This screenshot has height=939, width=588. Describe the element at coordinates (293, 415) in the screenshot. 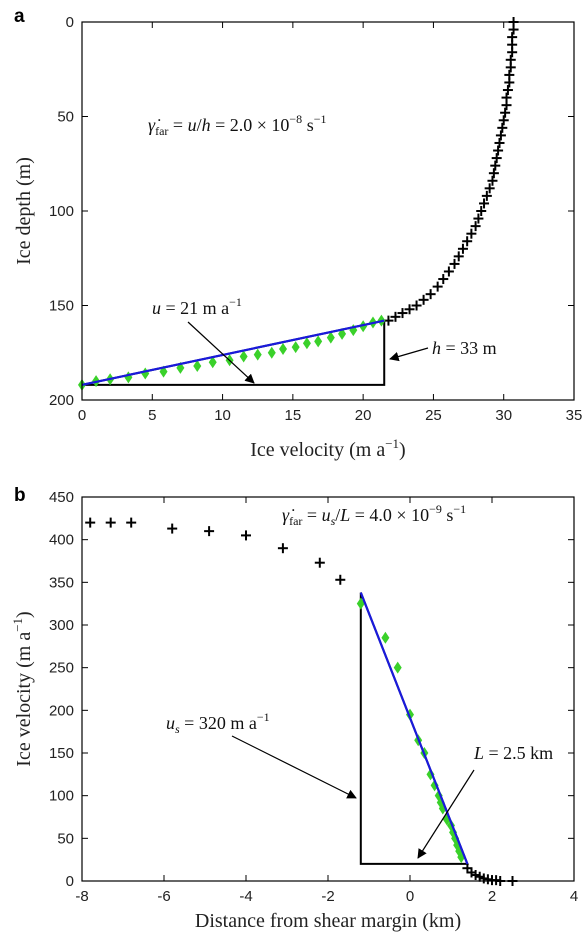

I see `x-tick-label: 15` at that location.